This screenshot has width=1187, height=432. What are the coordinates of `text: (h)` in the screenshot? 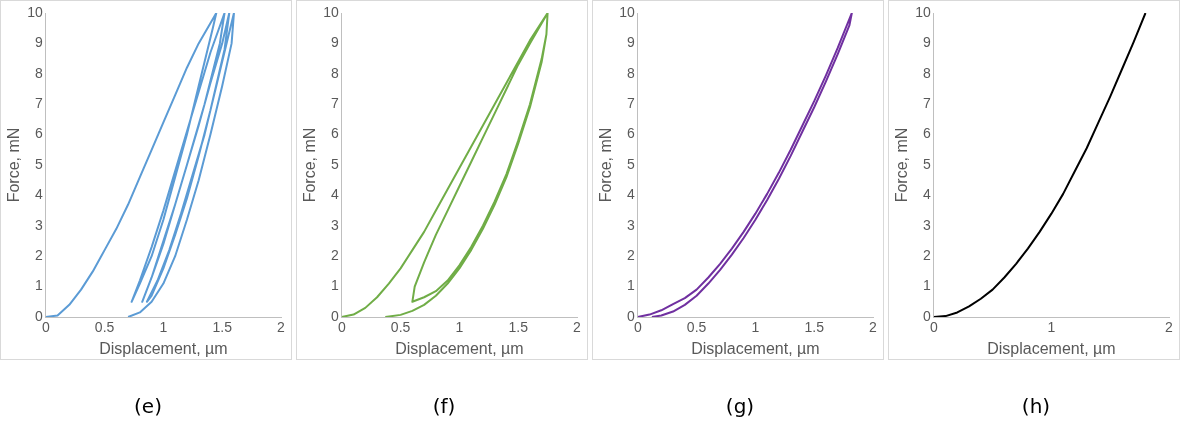 It's located at (1036, 406).